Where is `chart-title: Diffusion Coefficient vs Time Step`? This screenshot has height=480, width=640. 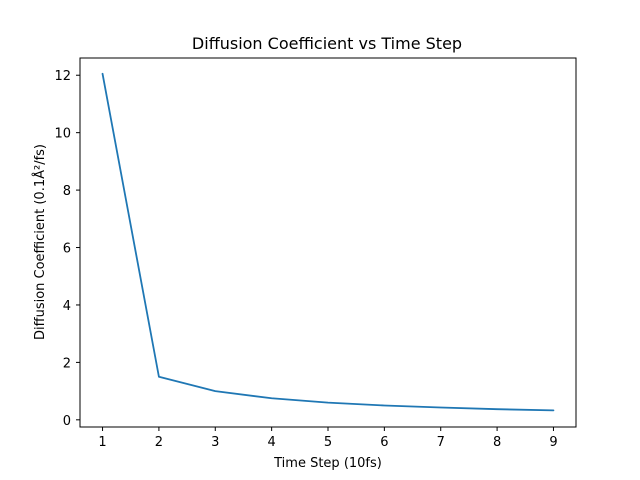
chart-title: Diffusion Coefficient vs Time Step is located at coordinates (327, 43).